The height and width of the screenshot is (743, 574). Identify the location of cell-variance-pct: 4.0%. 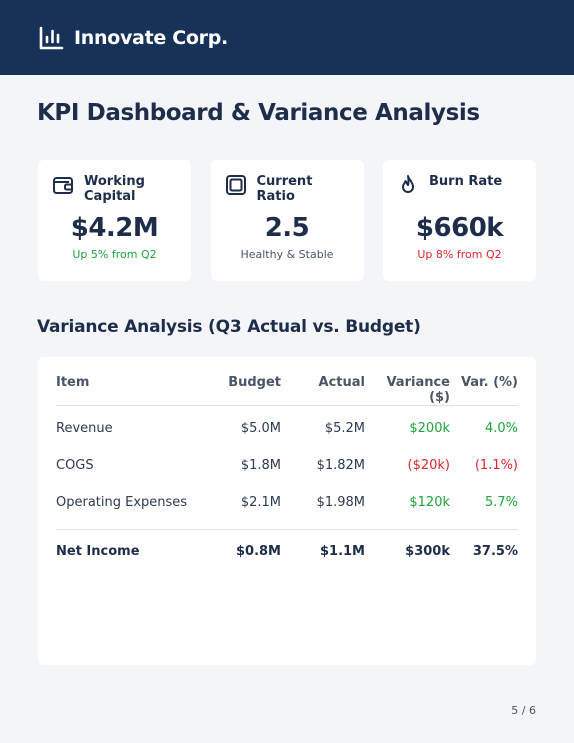
(501, 428).